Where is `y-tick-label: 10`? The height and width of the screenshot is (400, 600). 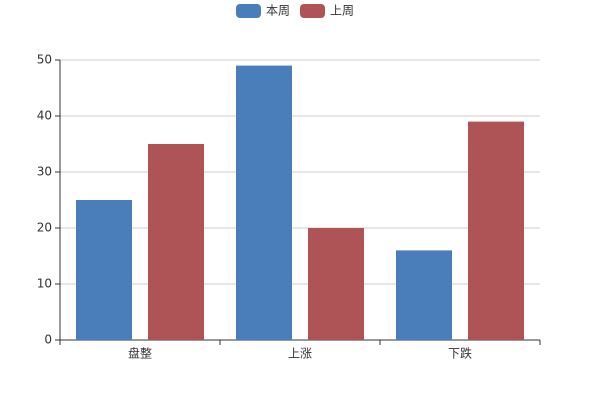
y-tick-label: 10 is located at coordinates (44, 284).